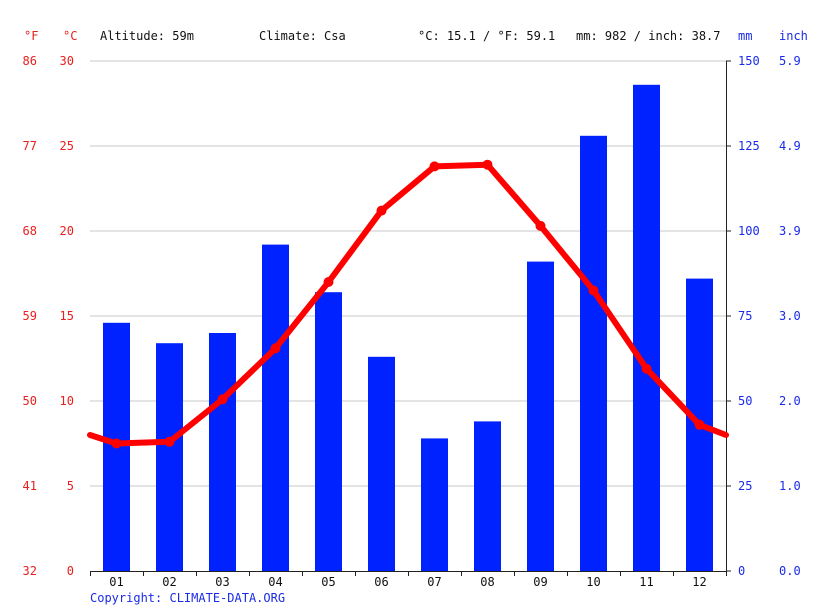 This screenshot has width=815, height=611. I want to click on fahrenheit-tick-label: 32, so click(30, 571).